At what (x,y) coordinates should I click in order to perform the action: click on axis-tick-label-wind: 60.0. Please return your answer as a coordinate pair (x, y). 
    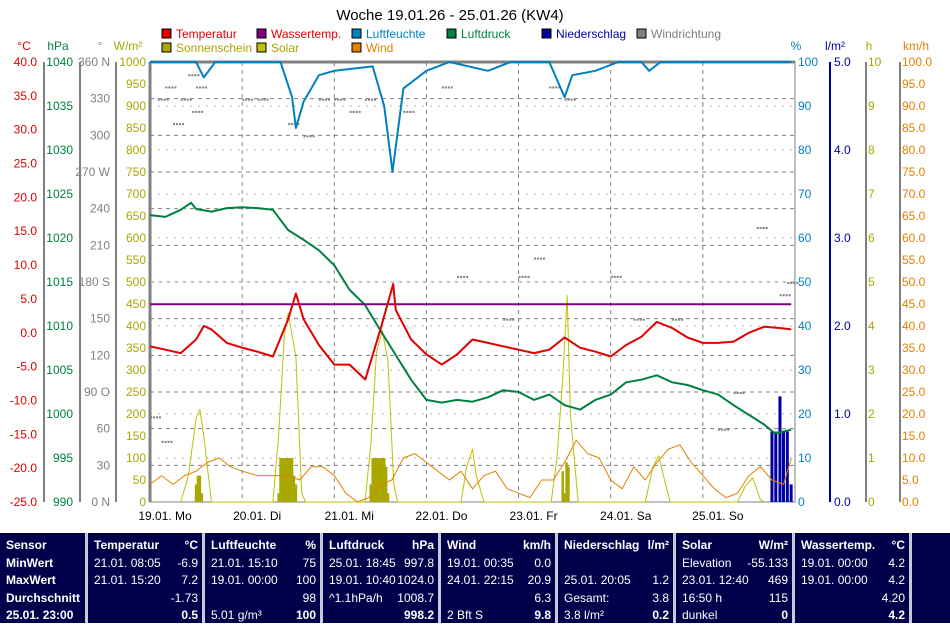
    Looking at the image, I should click on (914, 238).